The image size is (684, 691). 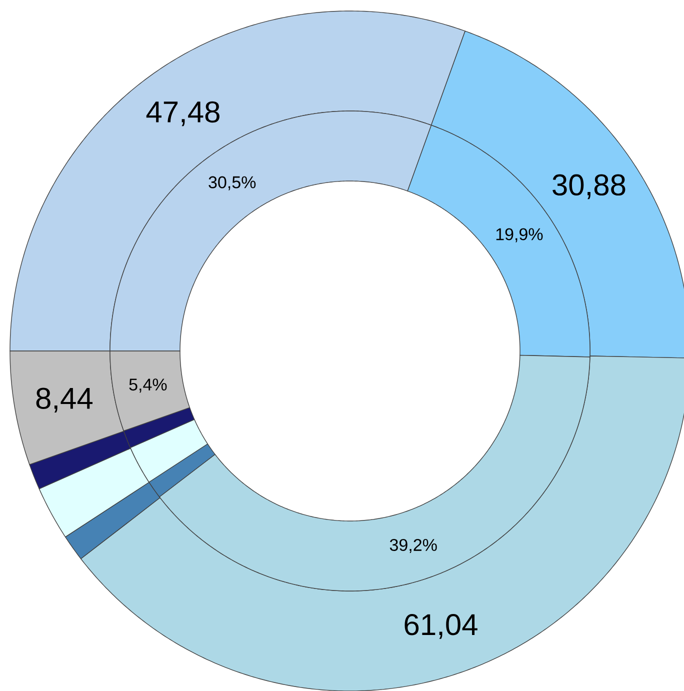 What do you see at coordinates (441, 626) in the screenshot?
I see `data-label: 61,04` at bounding box center [441, 626].